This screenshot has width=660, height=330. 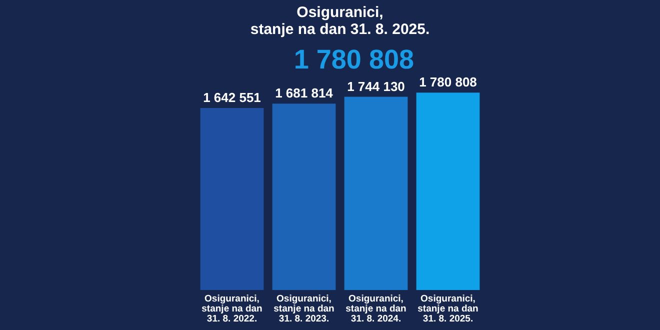 What do you see at coordinates (232, 309) in the screenshot?
I see `x-tick-label: Osiguranici, stanje na dan 31. 8. 2022.` at bounding box center [232, 309].